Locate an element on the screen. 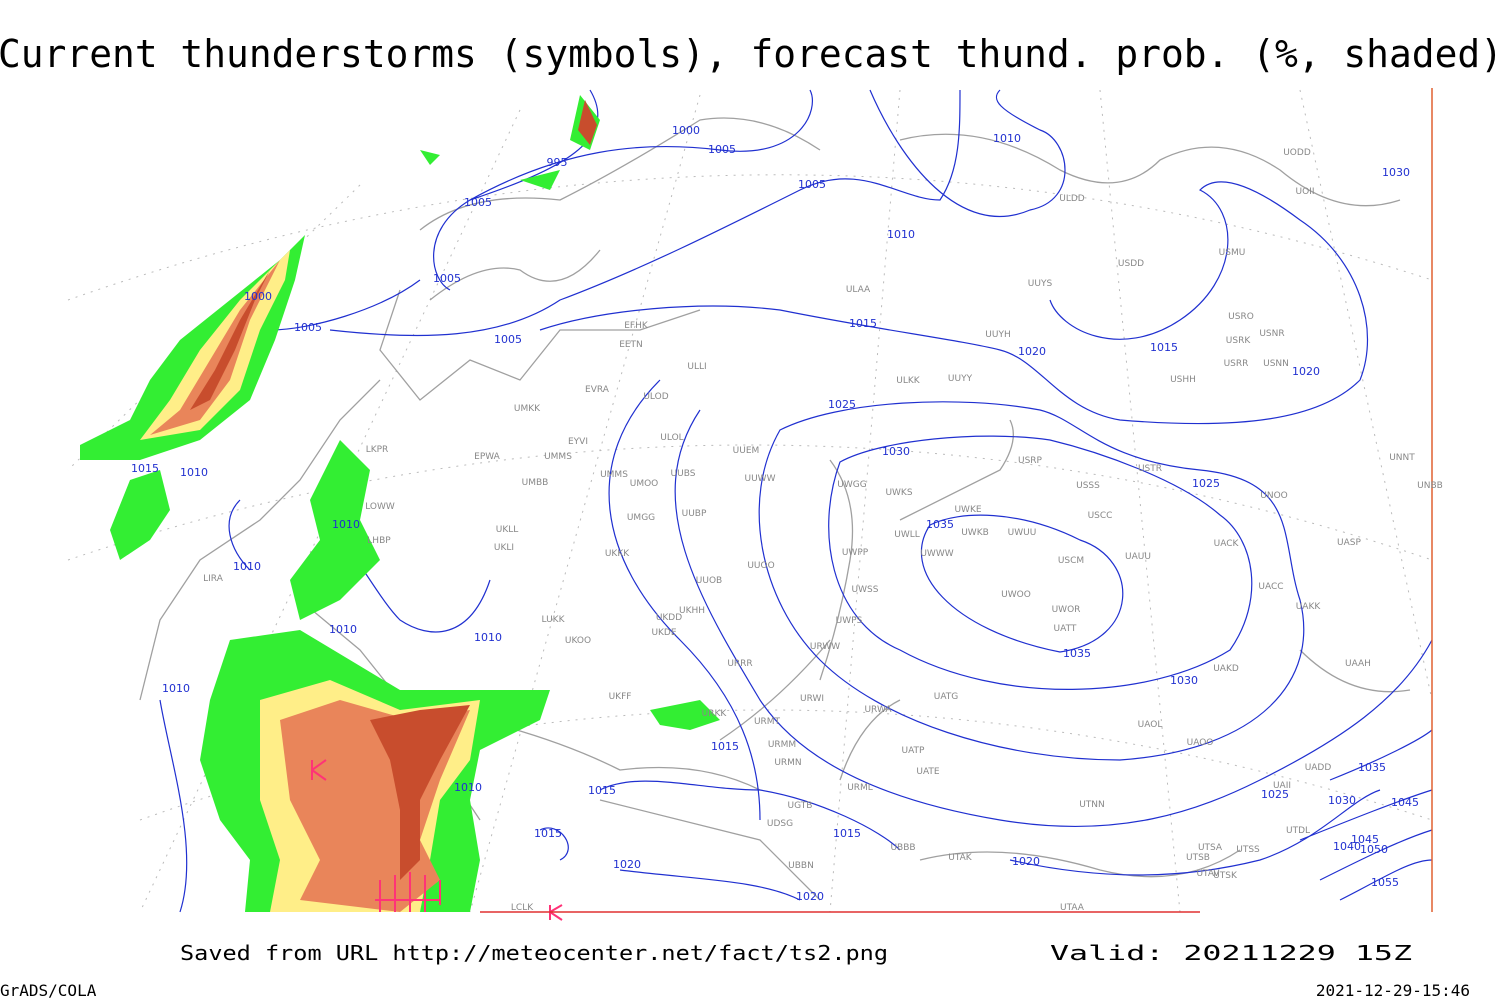  station-label: USDD is located at coordinates (1131, 264).